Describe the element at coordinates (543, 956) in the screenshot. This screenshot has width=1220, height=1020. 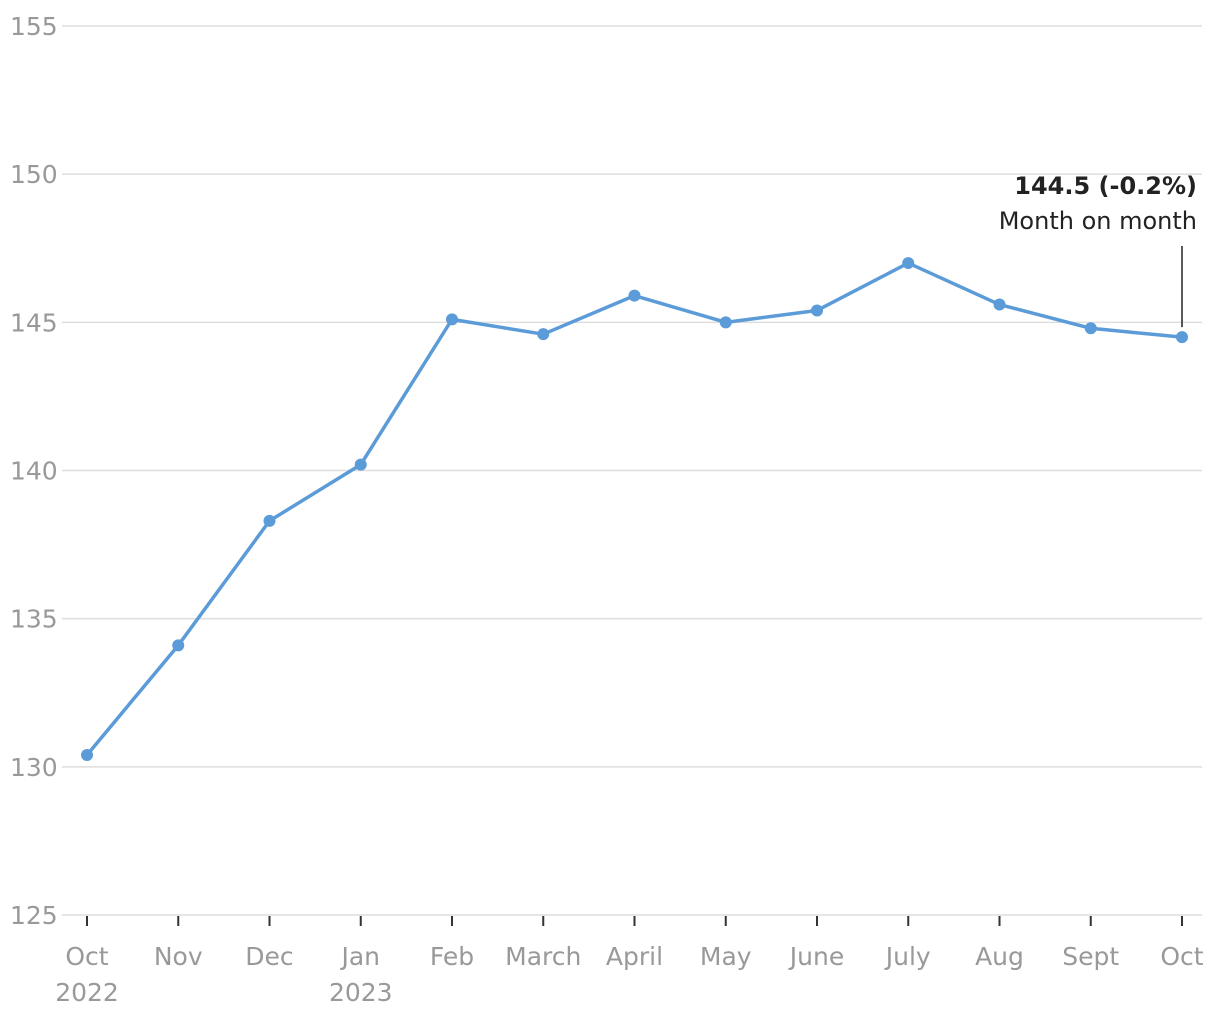
I see `x-tick-label: March` at that location.